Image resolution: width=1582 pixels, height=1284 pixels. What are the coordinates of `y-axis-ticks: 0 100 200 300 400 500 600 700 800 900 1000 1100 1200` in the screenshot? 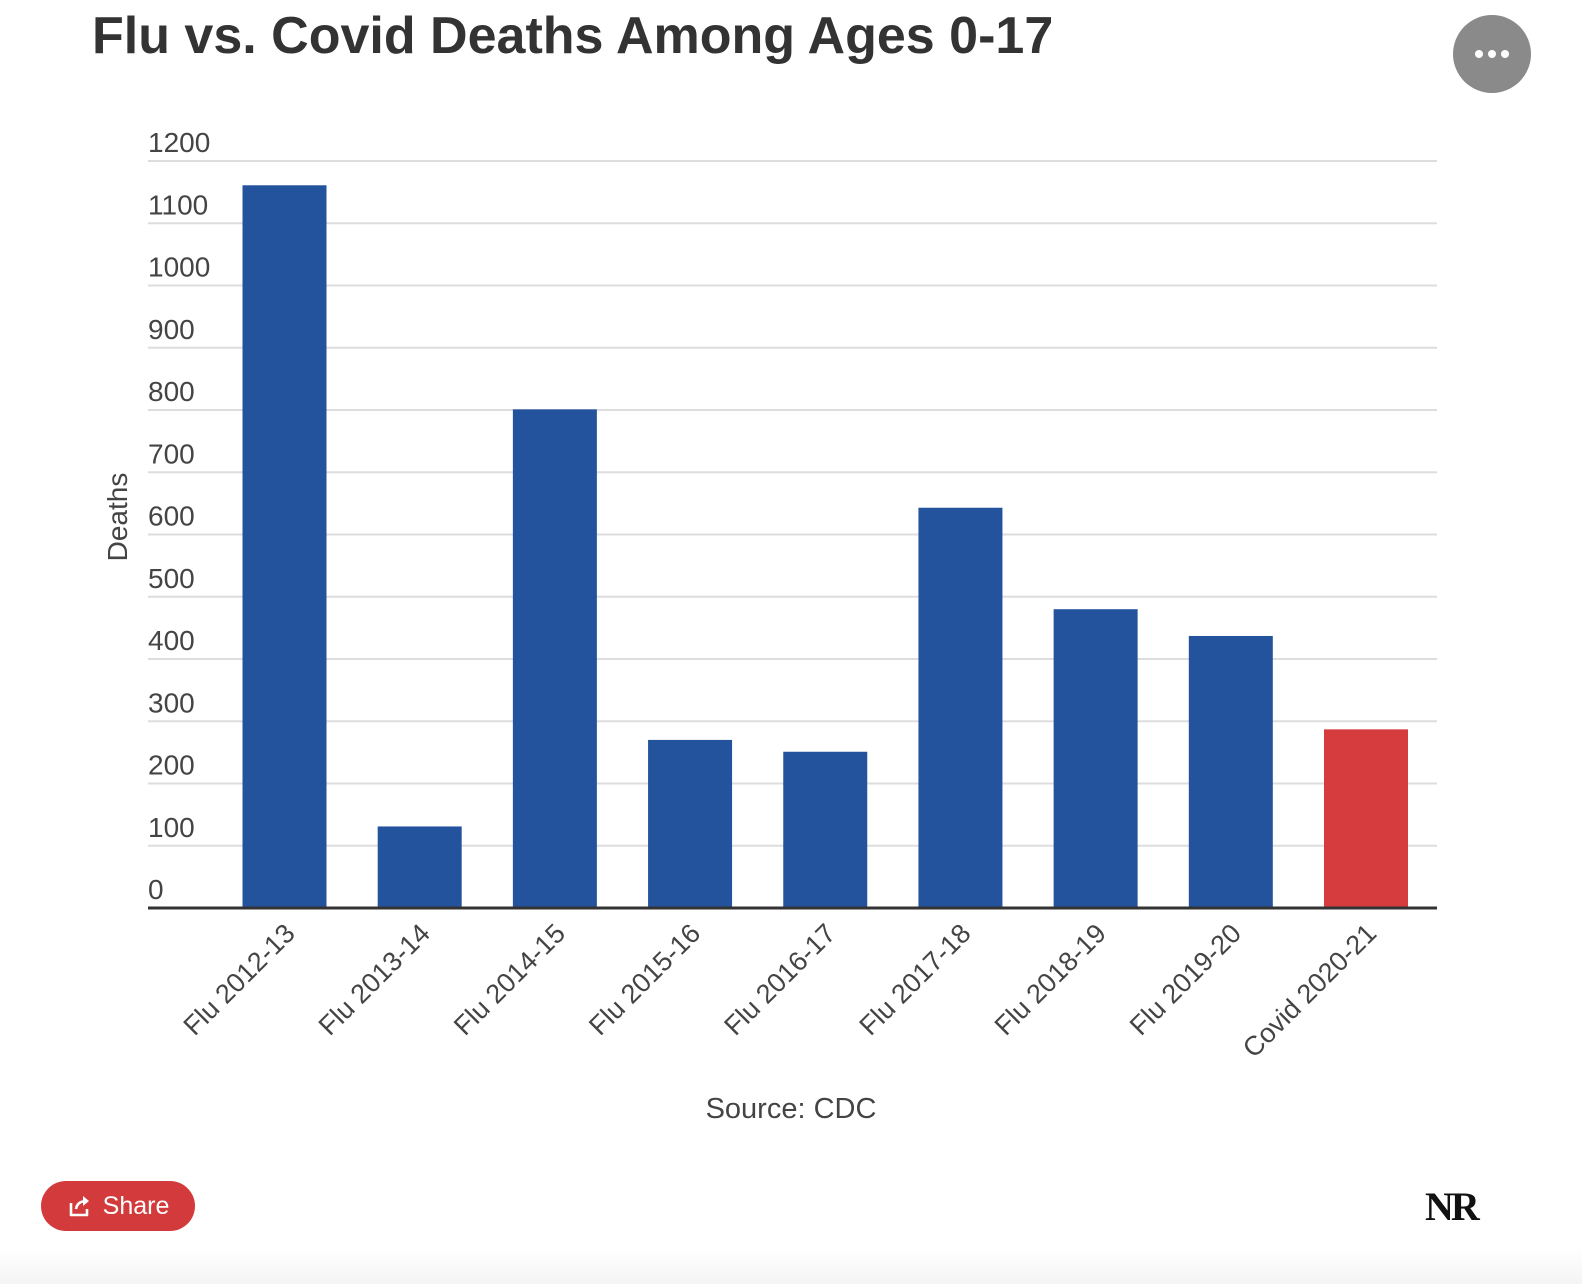 It's located at (179, 516).